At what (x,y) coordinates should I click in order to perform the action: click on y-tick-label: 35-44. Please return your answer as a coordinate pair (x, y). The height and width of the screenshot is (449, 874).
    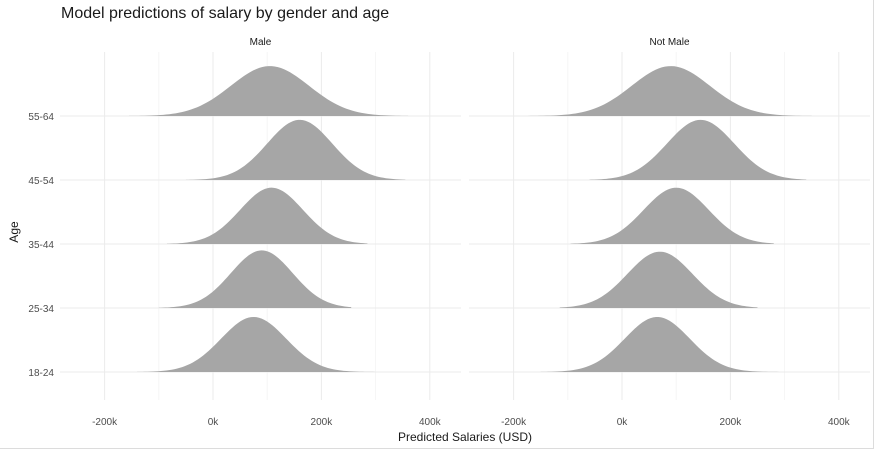
    Looking at the image, I should click on (41, 245).